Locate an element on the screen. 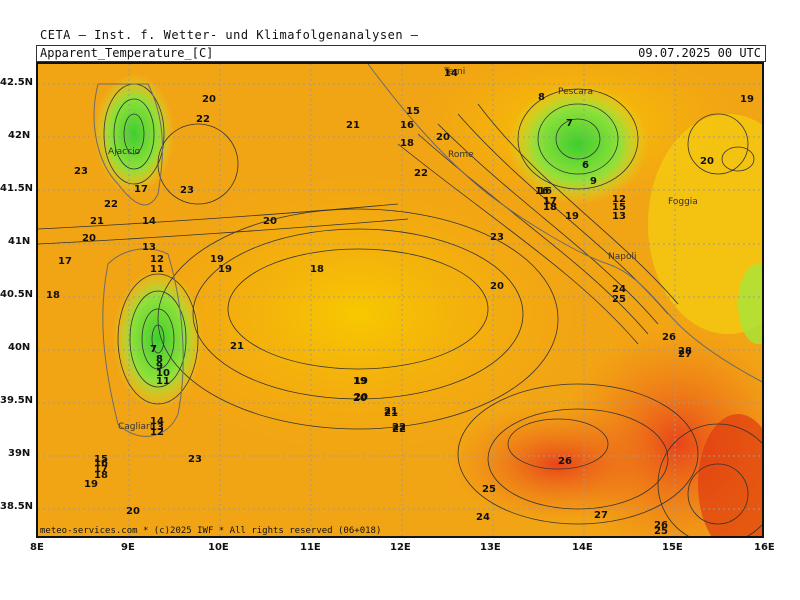 This screenshot has width=800, height=600. abruzzo-cool-area is located at coordinates (578, 144).